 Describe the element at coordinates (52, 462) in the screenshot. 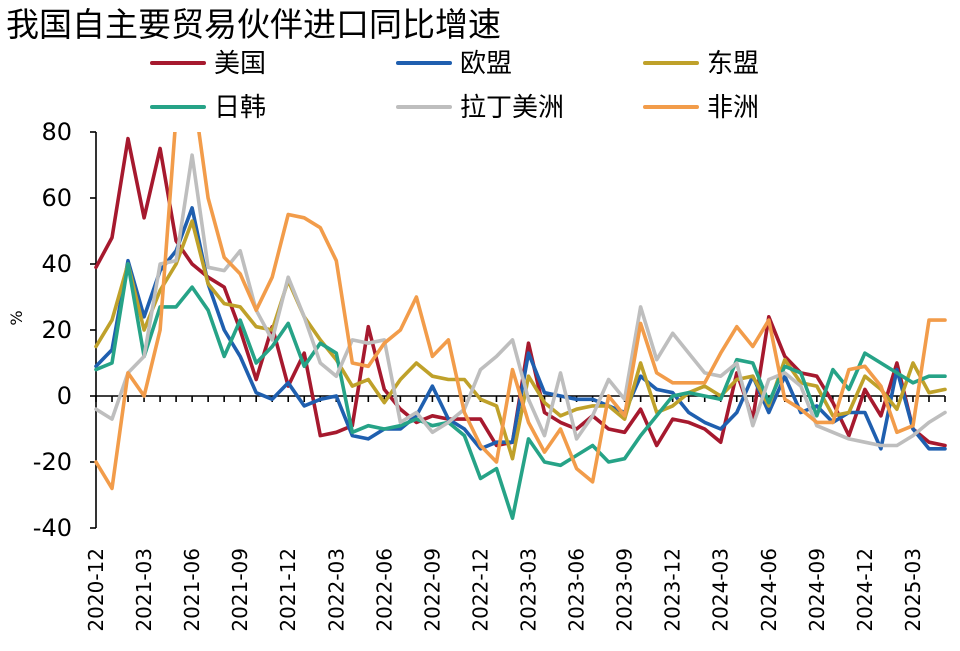

I see `y-tick-label: -20` at that location.